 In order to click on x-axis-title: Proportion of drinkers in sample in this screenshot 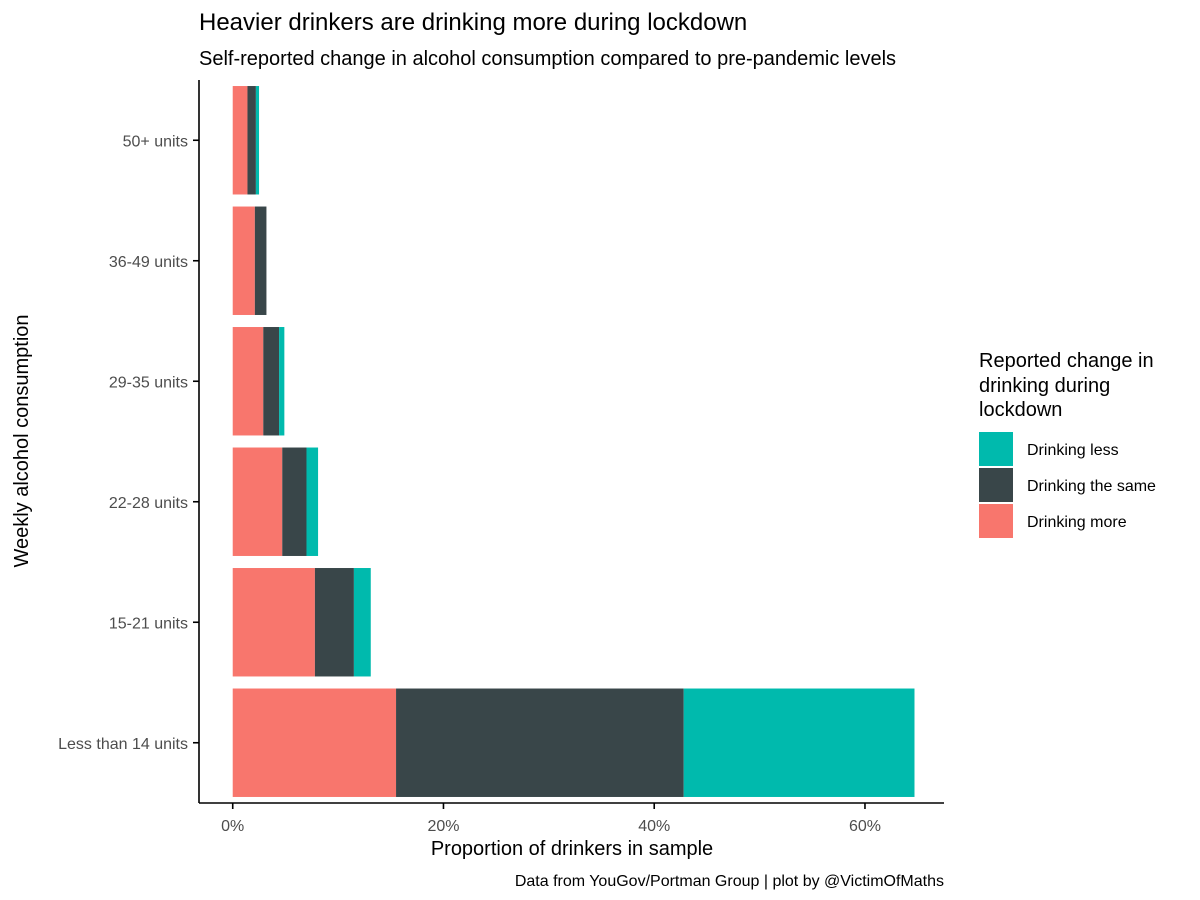, I will do `click(572, 849)`.